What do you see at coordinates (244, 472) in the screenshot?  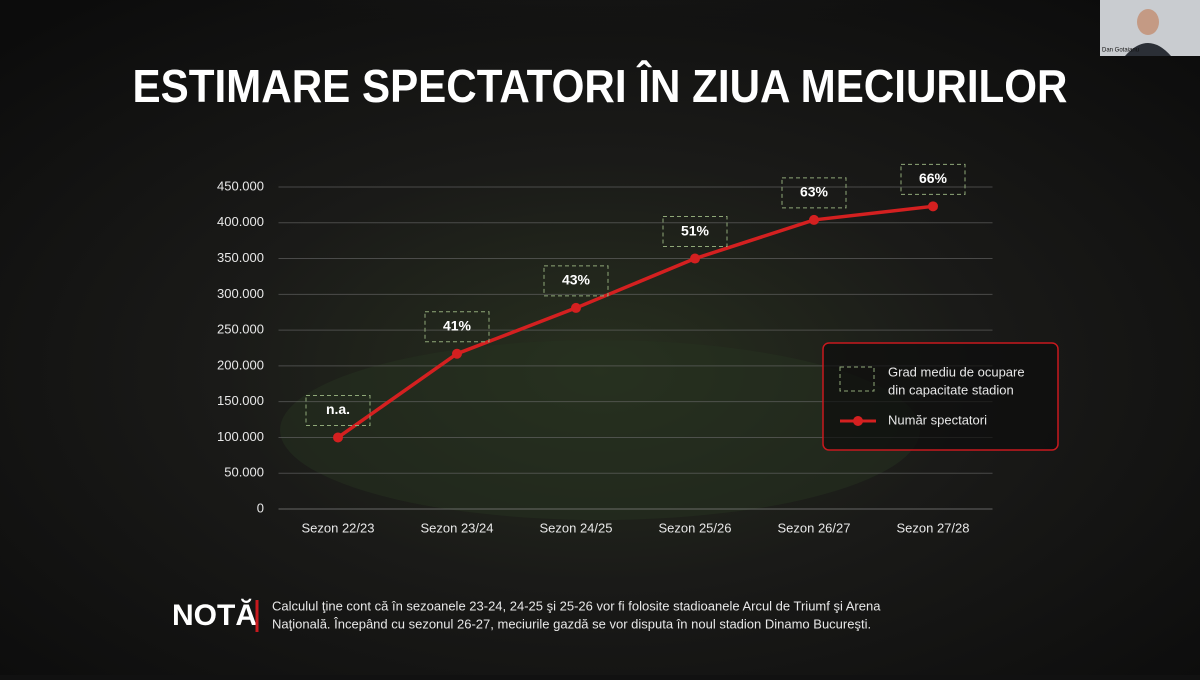 I see `y-tick-label: 50.000` at bounding box center [244, 472].